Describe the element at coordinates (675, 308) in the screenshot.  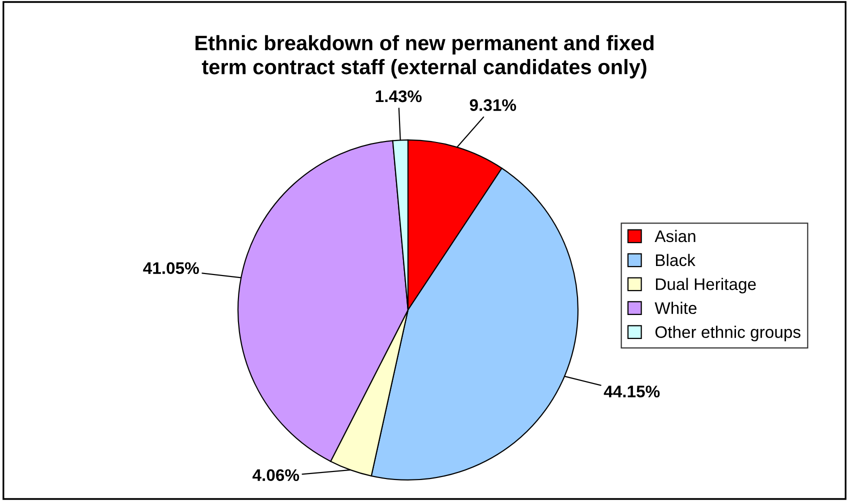
I see `legend-label: White` at that location.